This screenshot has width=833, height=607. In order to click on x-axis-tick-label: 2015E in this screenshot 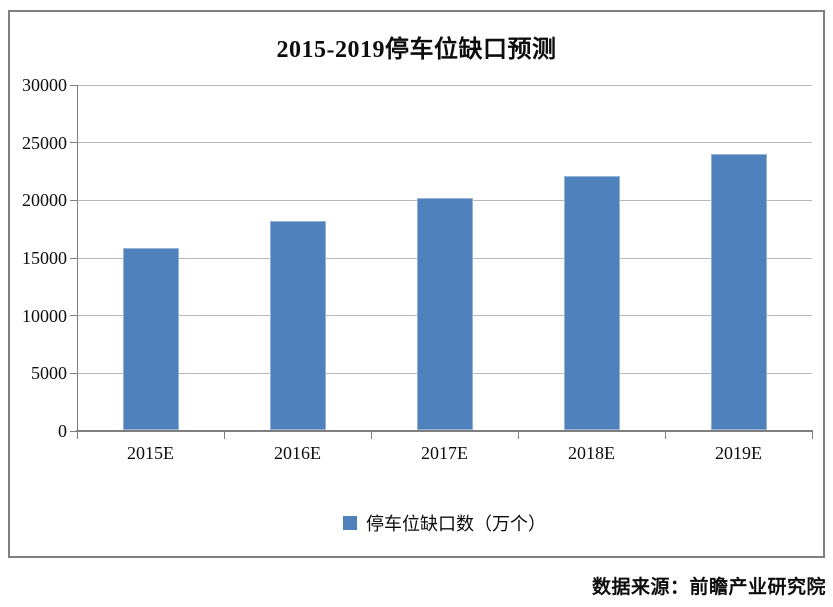, I will do `click(150, 453)`.